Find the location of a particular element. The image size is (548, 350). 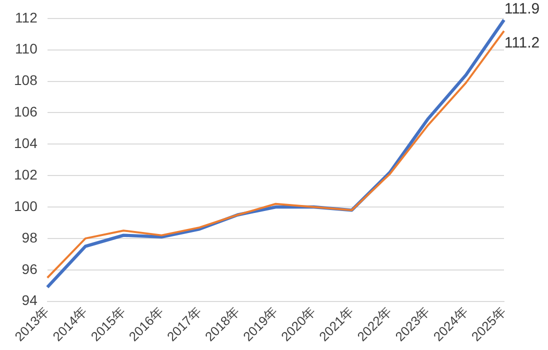

y-tick-label: 108 is located at coordinates (26, 80).